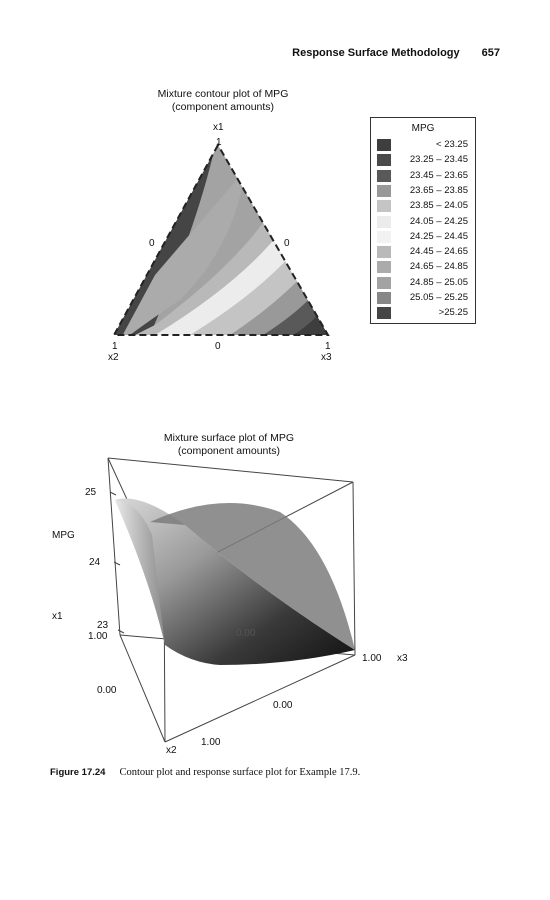 Image resolution: width=550 pixels, height=900 pixels. Describe the element at coordinates (438, 206) in the screenshot. I see `legend-label: 23.85 – 24.05` at that location.